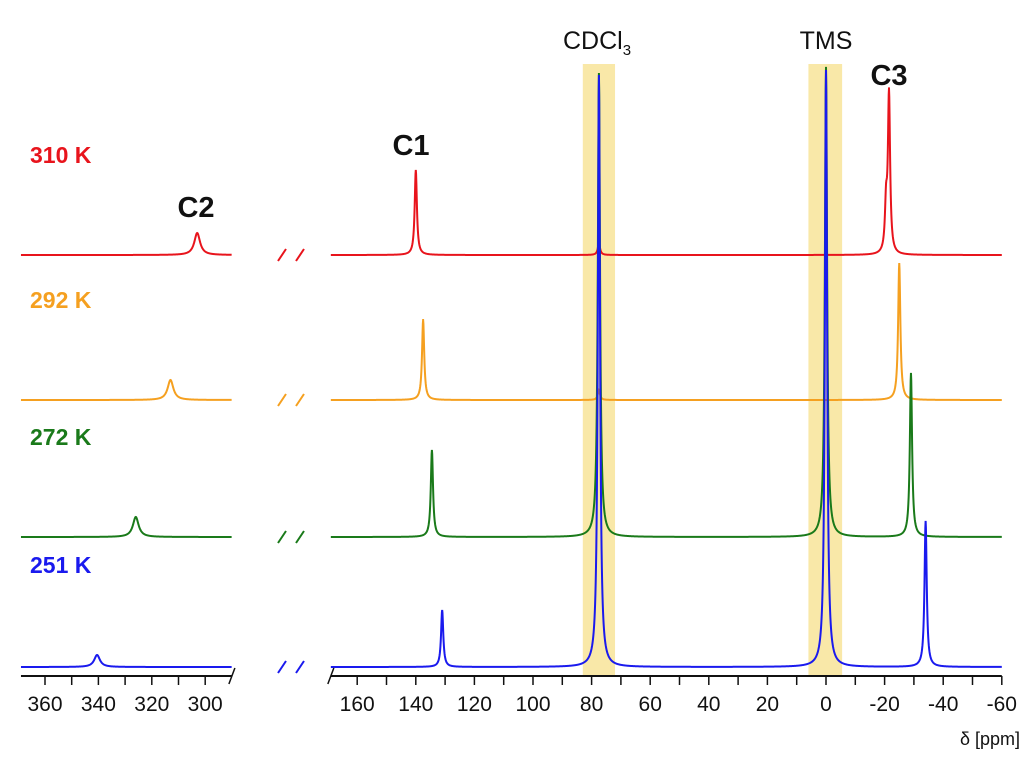  I want to click on peak-label-c1: C1, so click(410, 146).